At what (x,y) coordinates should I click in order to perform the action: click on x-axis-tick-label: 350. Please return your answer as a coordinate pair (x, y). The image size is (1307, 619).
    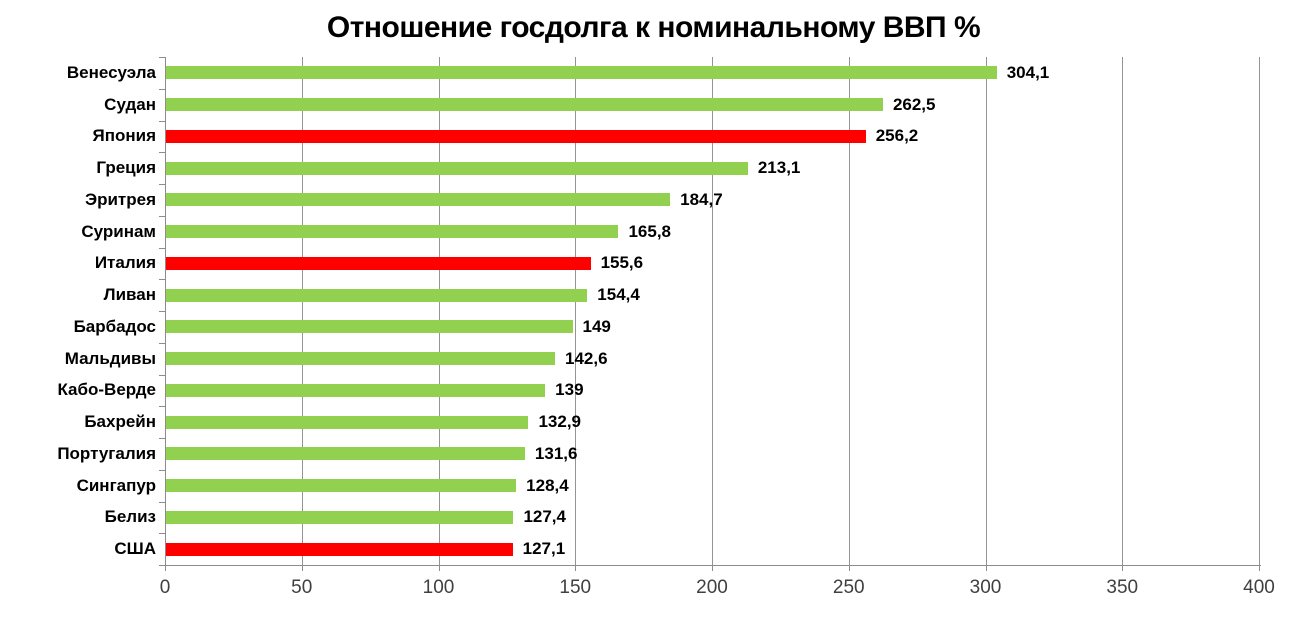
    Looking at the image, I should click on (1122, 587).